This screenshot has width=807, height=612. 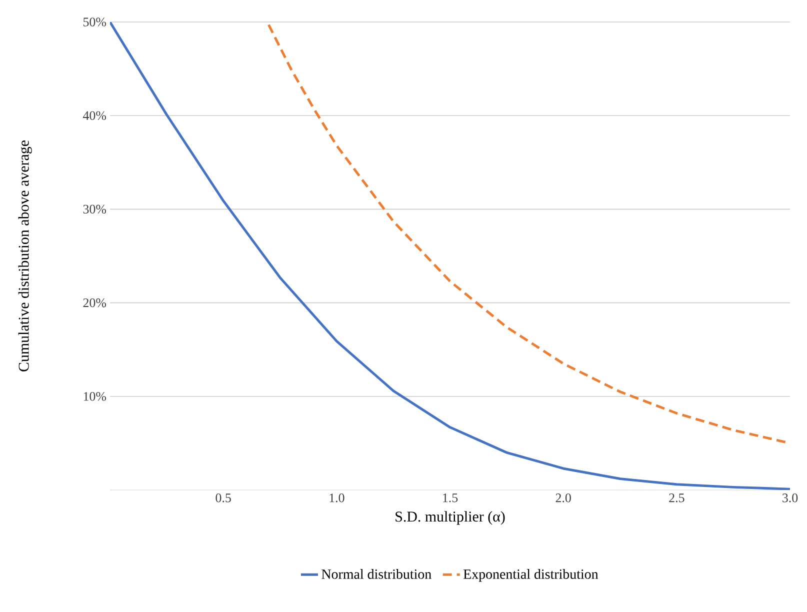 What do you see at coordinates (563, 498) in the screenshot?
I see `x-tick-label: 2.0` at bounding box center [563, 498].